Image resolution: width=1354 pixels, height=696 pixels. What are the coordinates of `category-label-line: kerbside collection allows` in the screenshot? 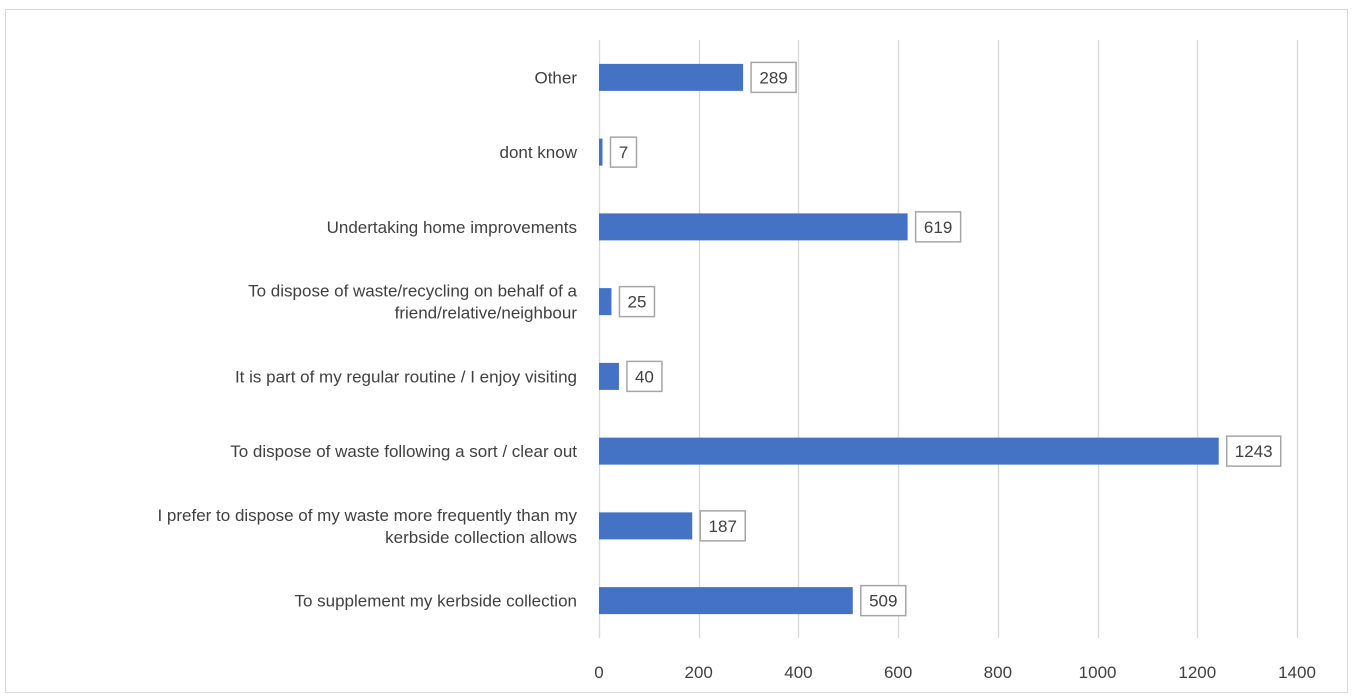 It's located at (481, 537).